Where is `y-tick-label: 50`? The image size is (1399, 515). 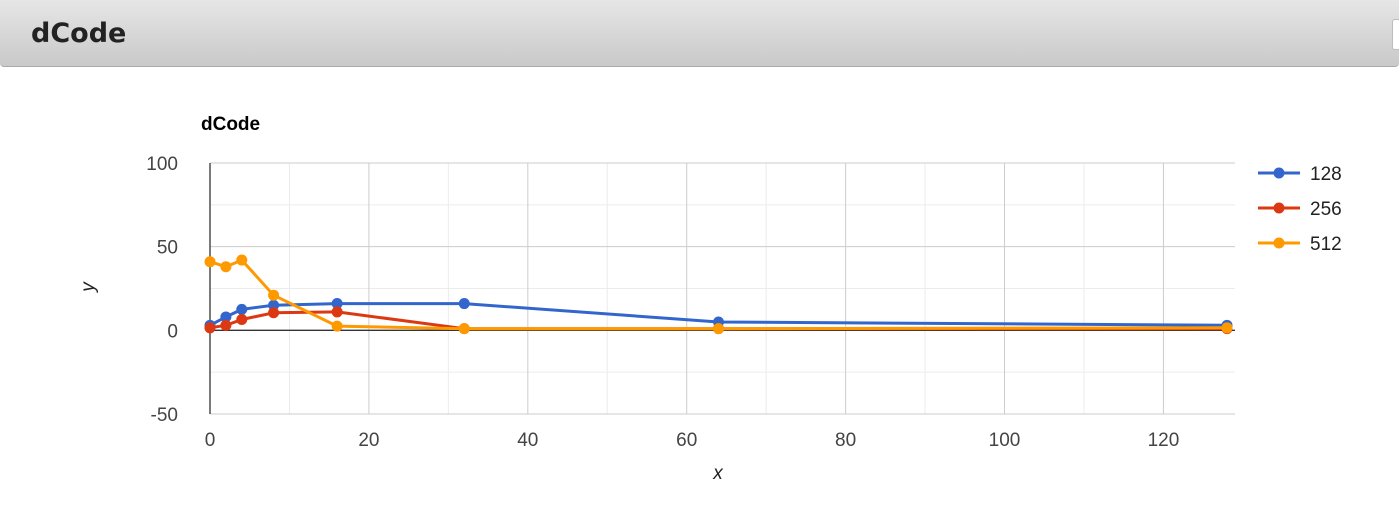 y-tick-label: 50 is located at coordinates (167, 248).